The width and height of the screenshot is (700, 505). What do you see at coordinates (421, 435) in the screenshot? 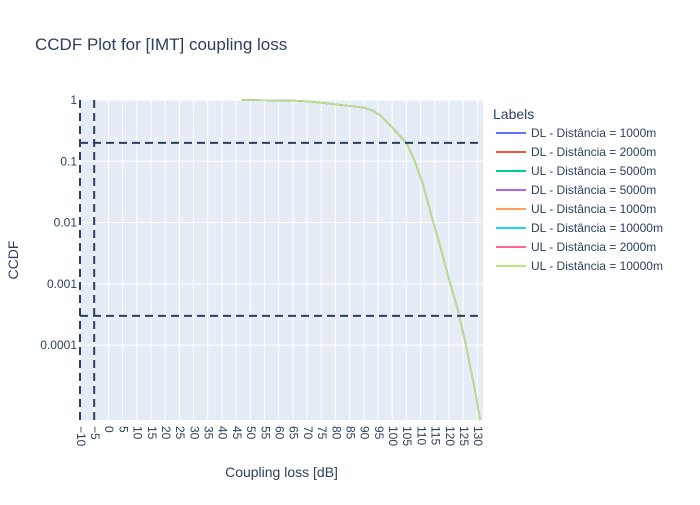
I see `x-tick-label: 110` at bounding box center [421, 435].